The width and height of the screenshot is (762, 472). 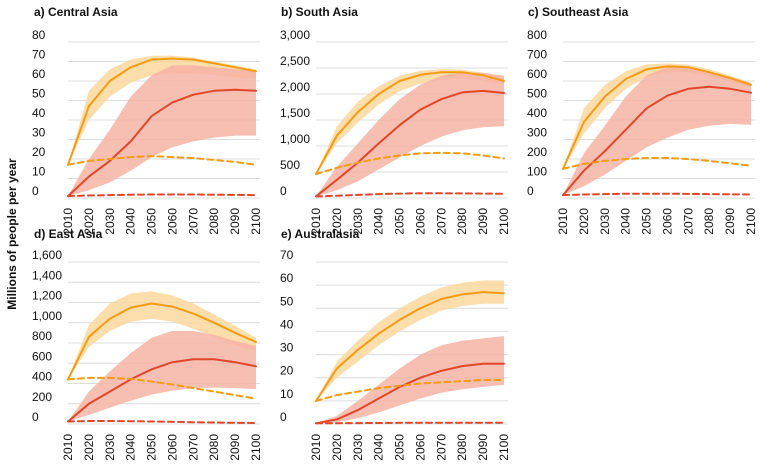 What do you see at coordinates (39, 172) in the screenshot?
I see `y-tick-label: 10` at bounding box center [39, 172].